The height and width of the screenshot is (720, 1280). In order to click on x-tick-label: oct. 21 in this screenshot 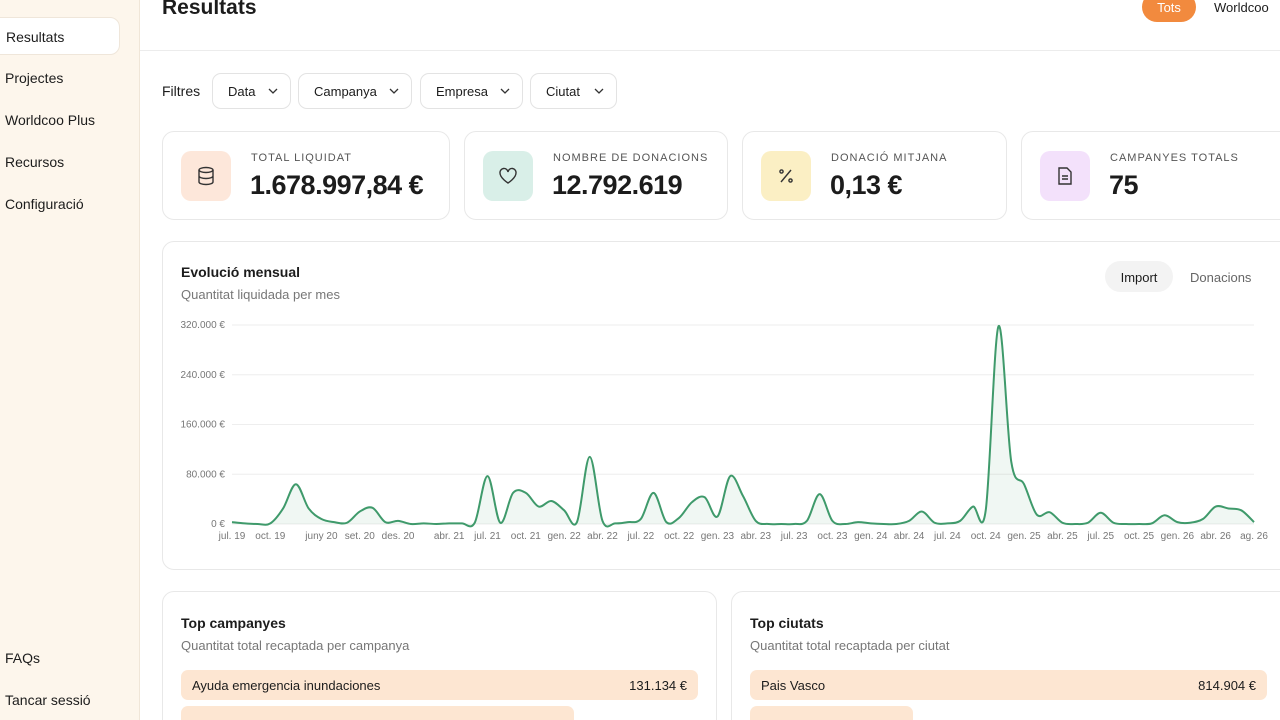, I will do `click(526, 536)`.